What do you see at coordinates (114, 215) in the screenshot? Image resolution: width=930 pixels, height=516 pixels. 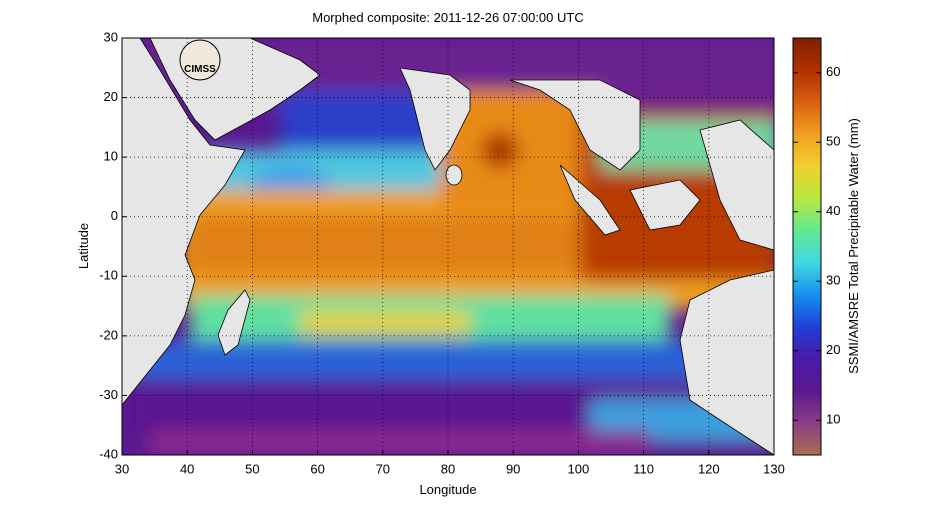 I see `y-tick-label: 0` at bounding box center [114, 215].